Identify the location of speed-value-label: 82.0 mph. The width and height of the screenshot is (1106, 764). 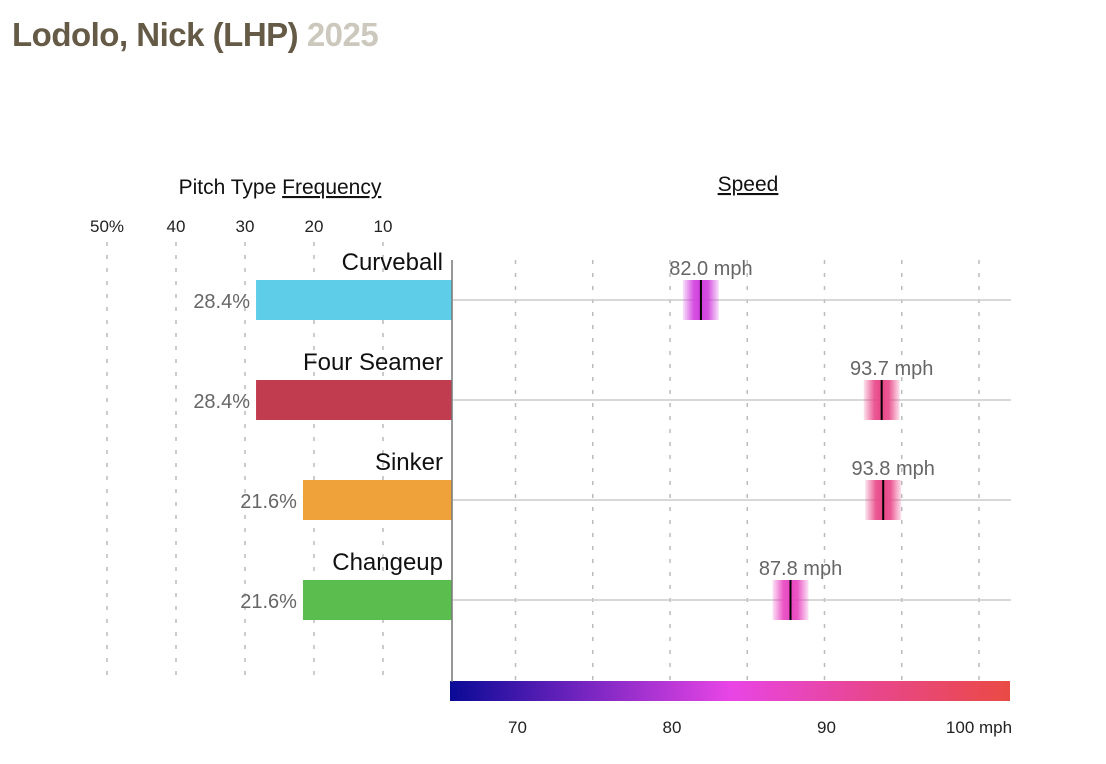
(710, 269).